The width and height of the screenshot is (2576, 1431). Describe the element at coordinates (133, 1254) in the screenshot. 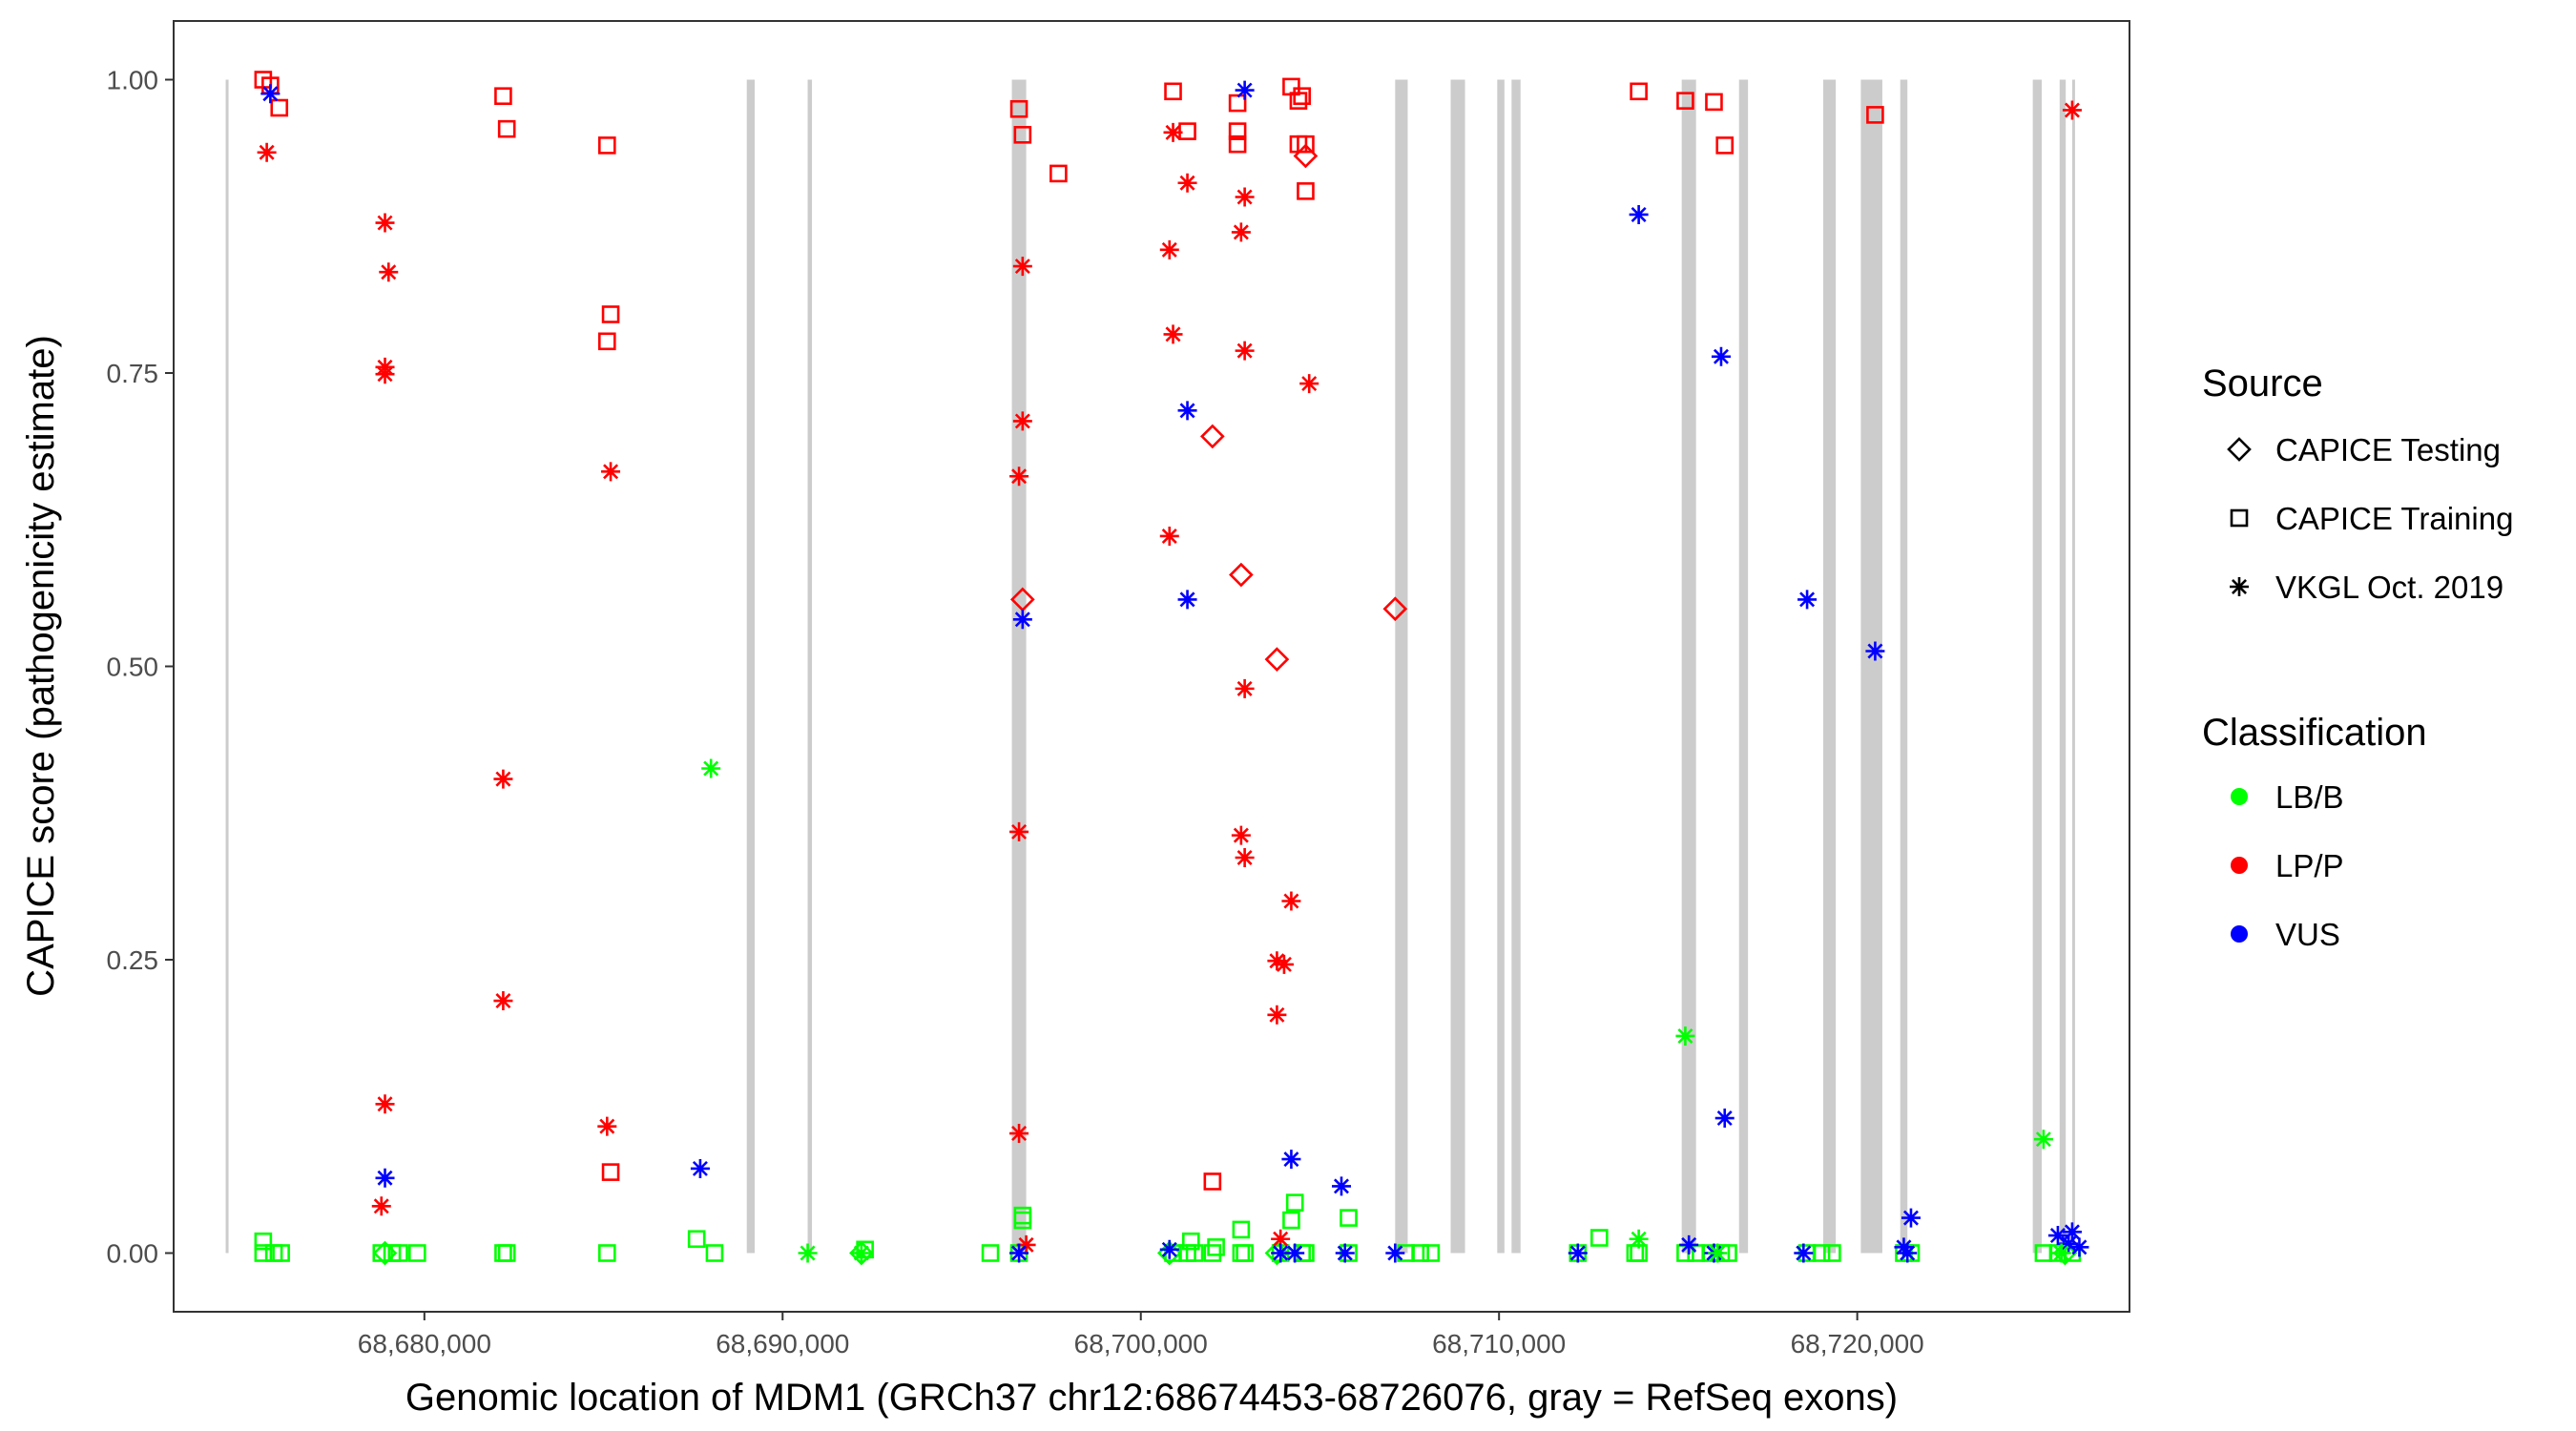

I see `y-tick-label: 0.00` at that location.